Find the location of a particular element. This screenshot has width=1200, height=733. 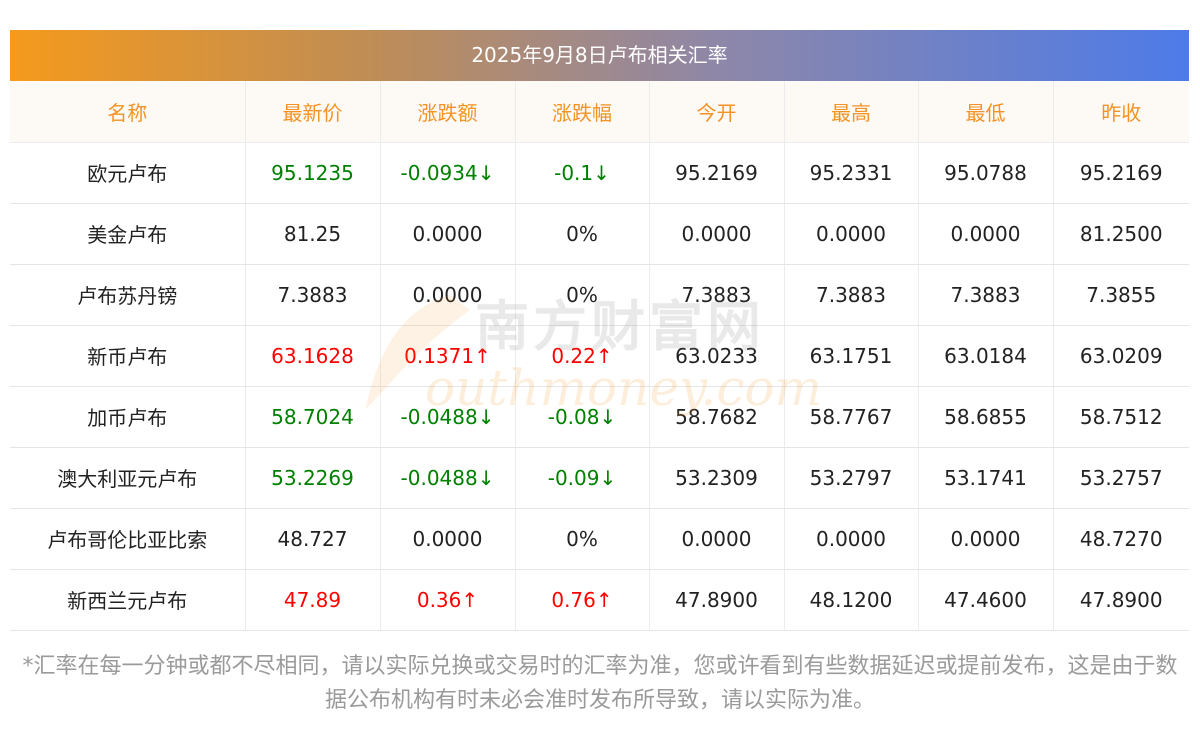

col-header-change: 涨跌额 is located at coordinates (448, 112).